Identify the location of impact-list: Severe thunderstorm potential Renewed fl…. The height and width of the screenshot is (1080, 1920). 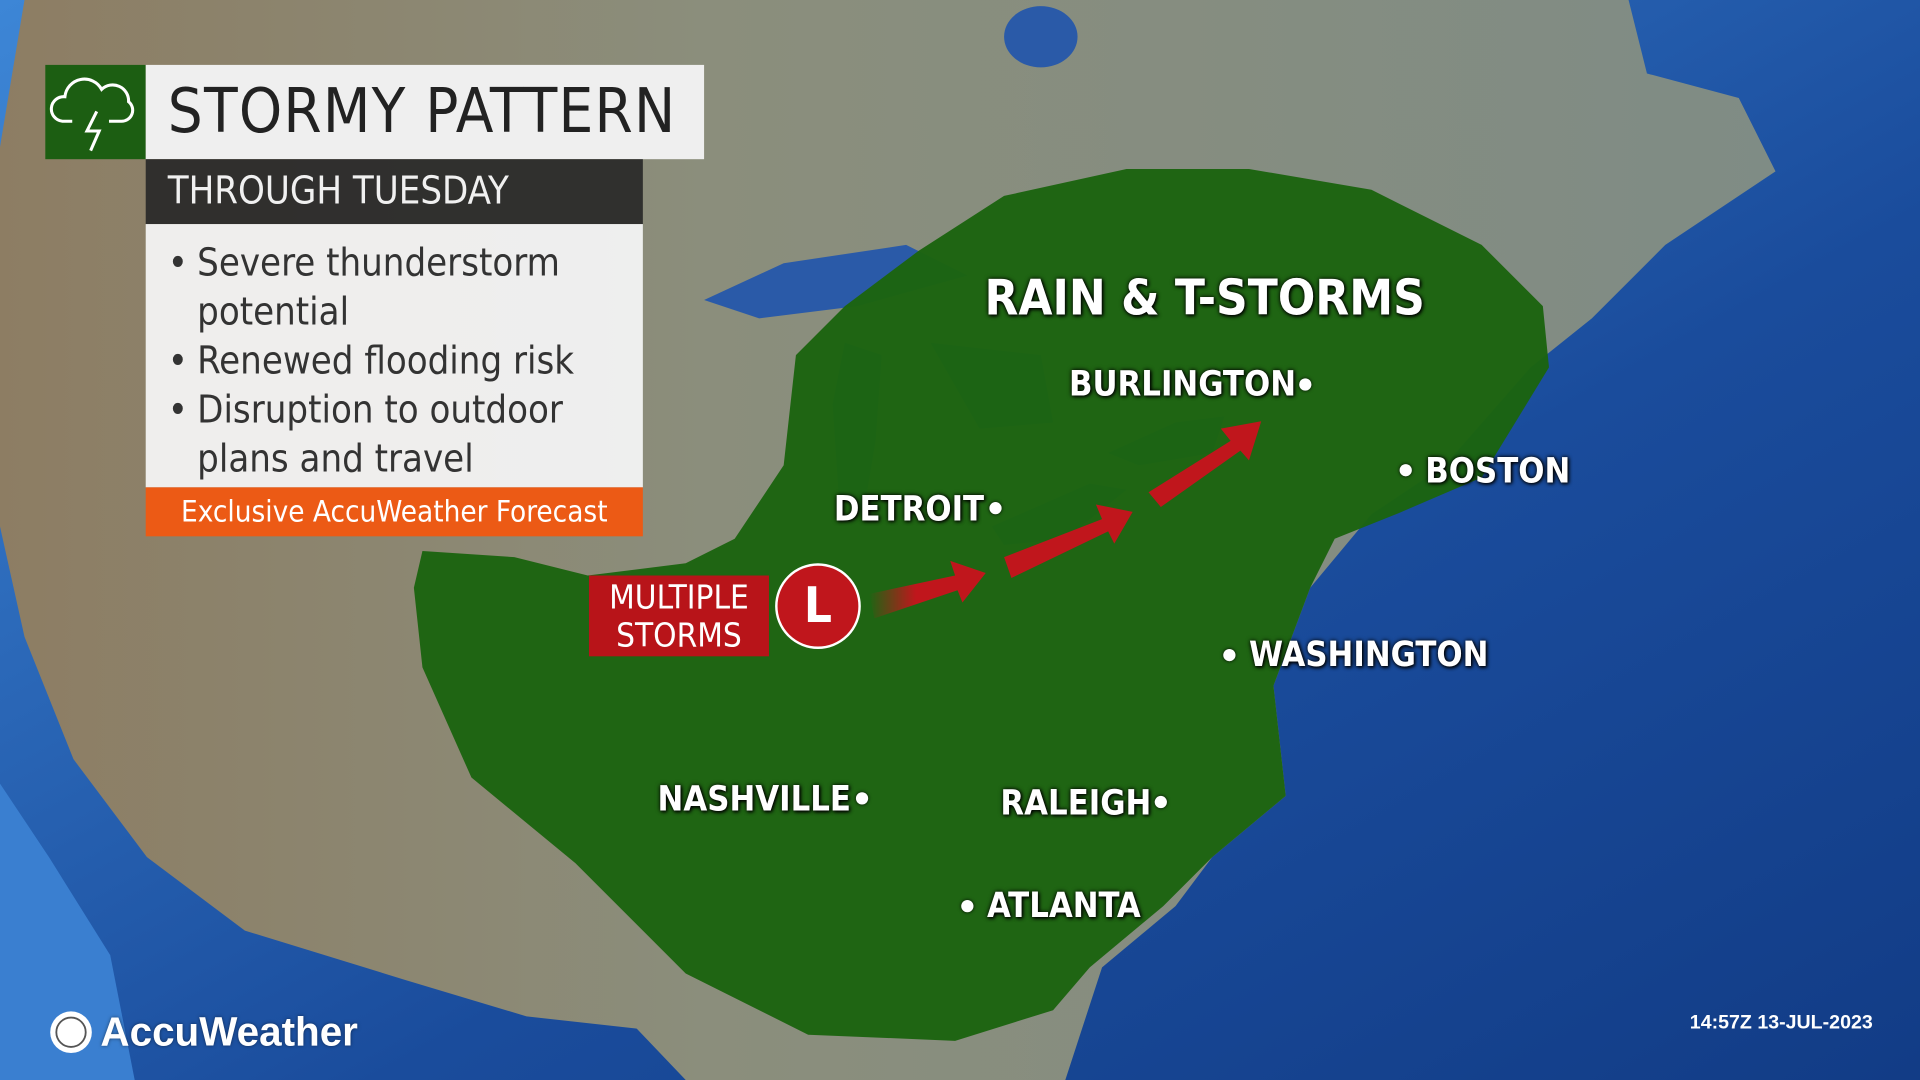
(394, 356).